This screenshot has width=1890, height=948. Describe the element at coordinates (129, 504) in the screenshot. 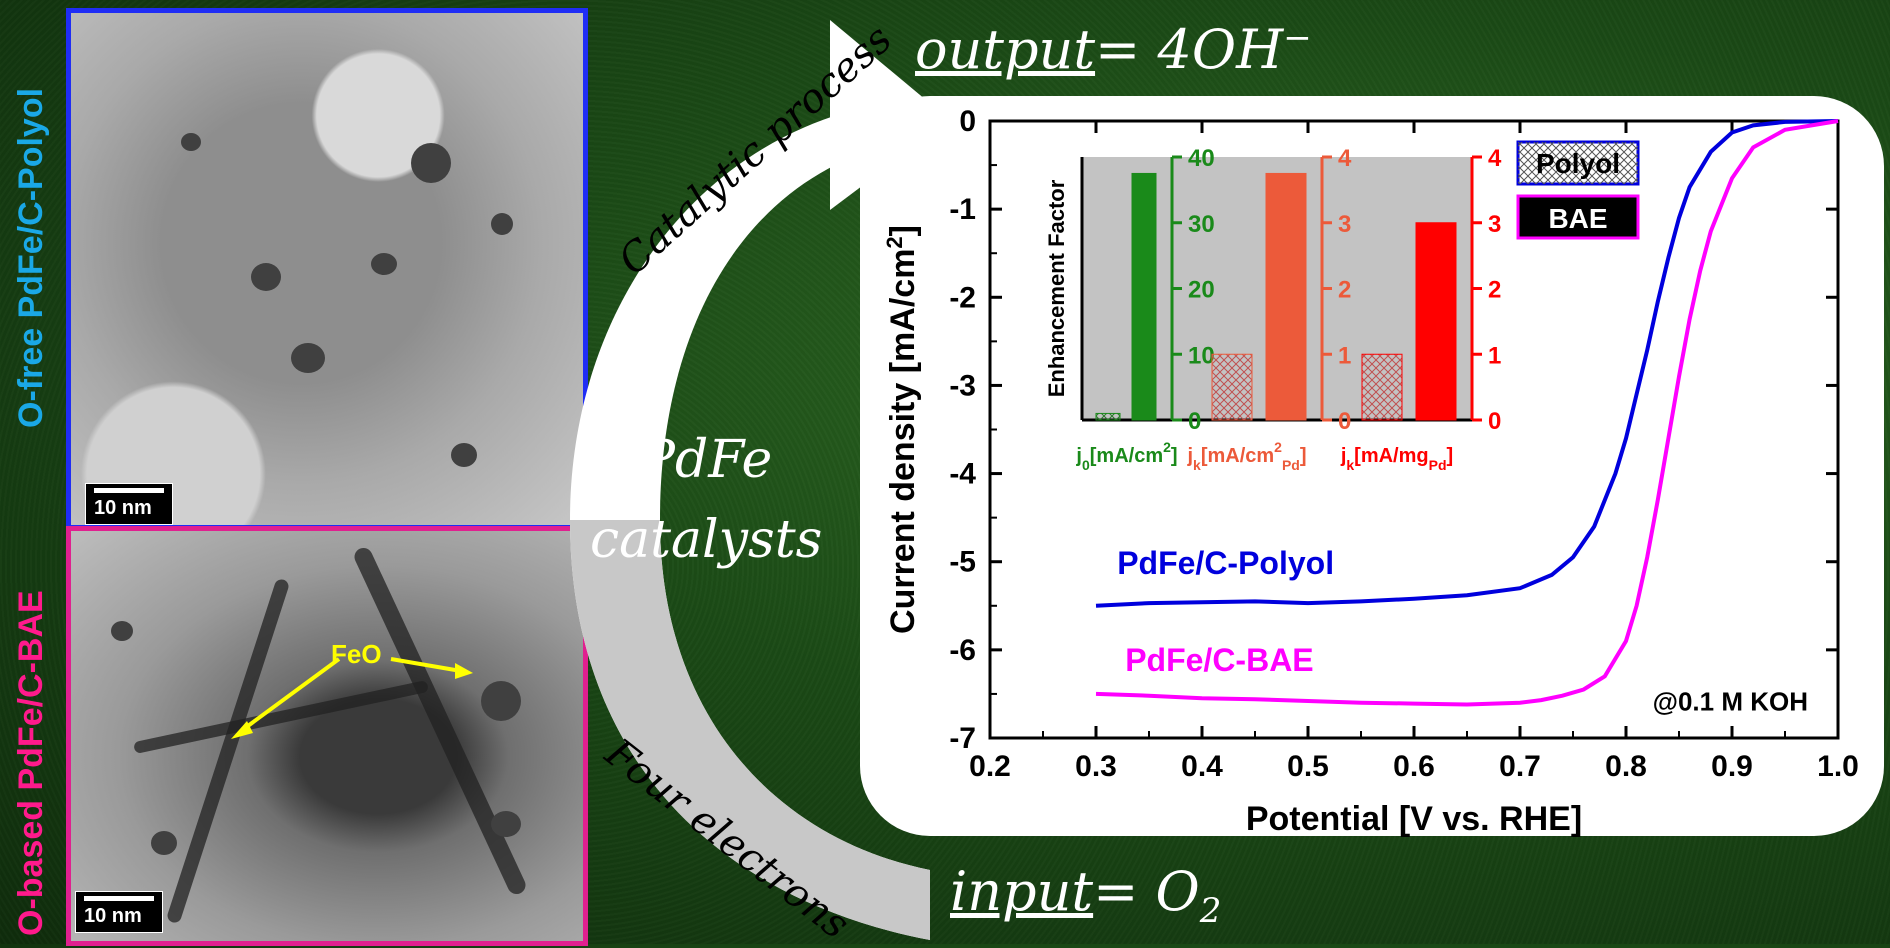

I see `scale-bar-top: 10 nm` at that location.